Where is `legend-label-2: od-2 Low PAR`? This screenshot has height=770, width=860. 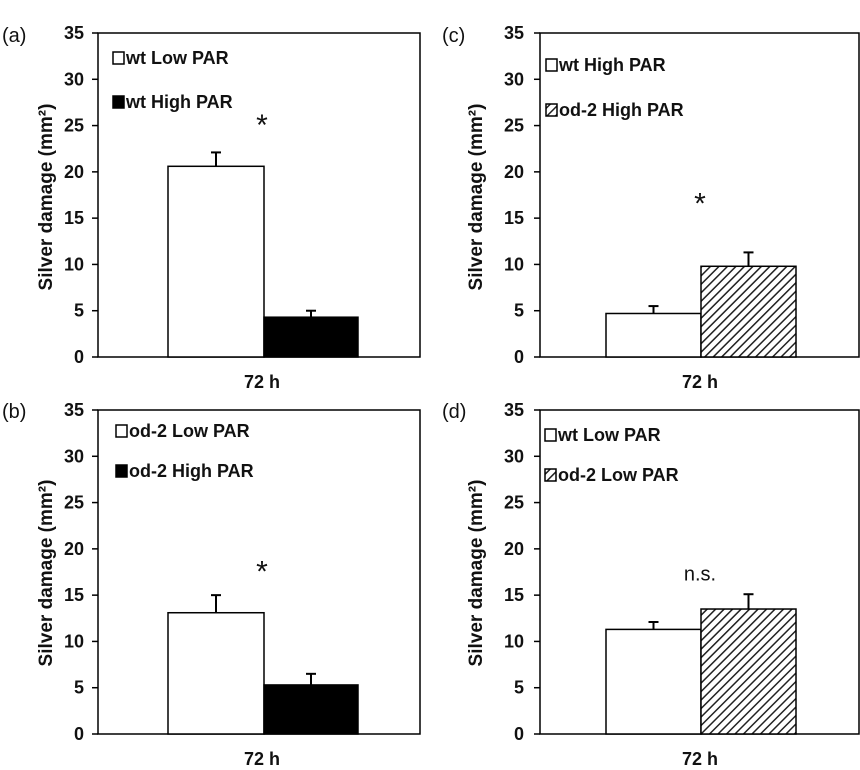
legend-label-2: od-2 Low PAR is located at coordinates (618, 475).